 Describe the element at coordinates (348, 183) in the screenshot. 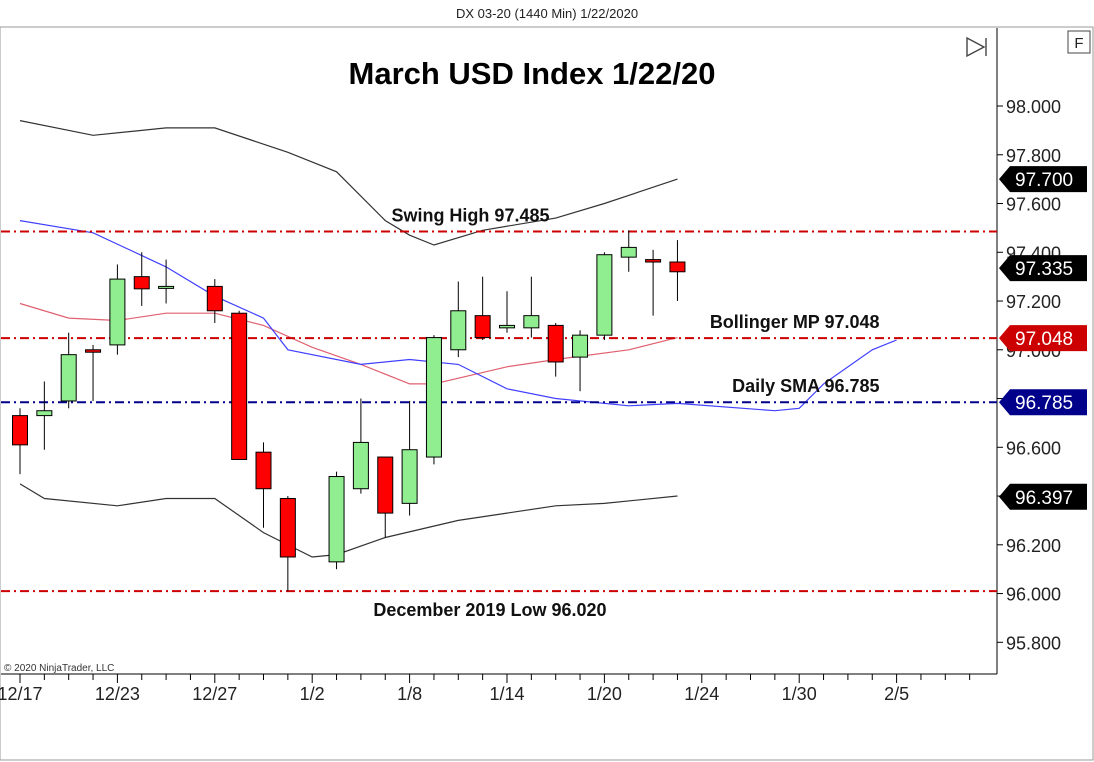

I see `bollinger-upper-line` at that location.